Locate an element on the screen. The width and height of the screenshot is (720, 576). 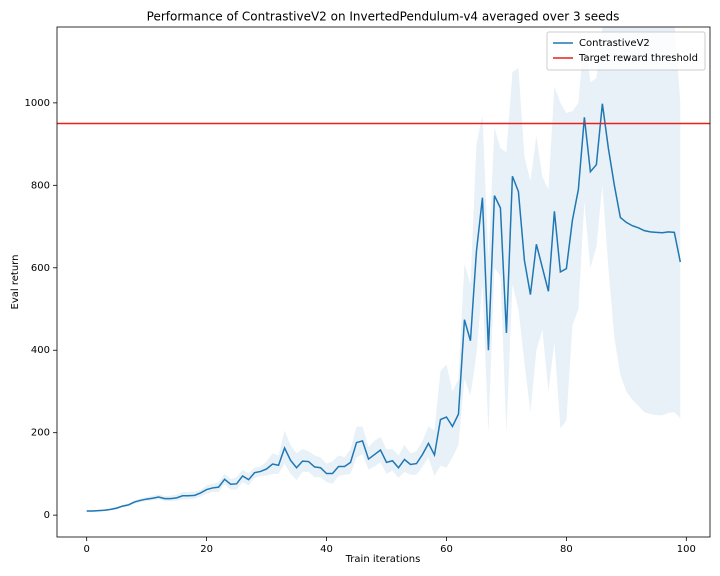
x-tick-label: 40 is located at coordinates (326, 549).